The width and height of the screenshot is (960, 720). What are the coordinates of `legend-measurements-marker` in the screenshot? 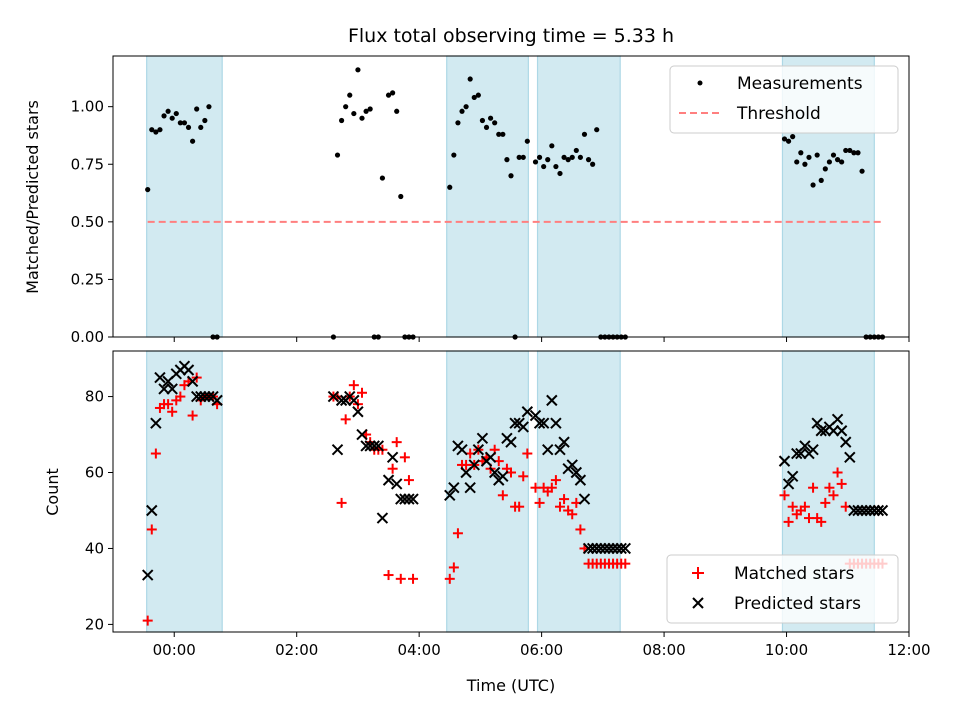 It's located at (700, 83).